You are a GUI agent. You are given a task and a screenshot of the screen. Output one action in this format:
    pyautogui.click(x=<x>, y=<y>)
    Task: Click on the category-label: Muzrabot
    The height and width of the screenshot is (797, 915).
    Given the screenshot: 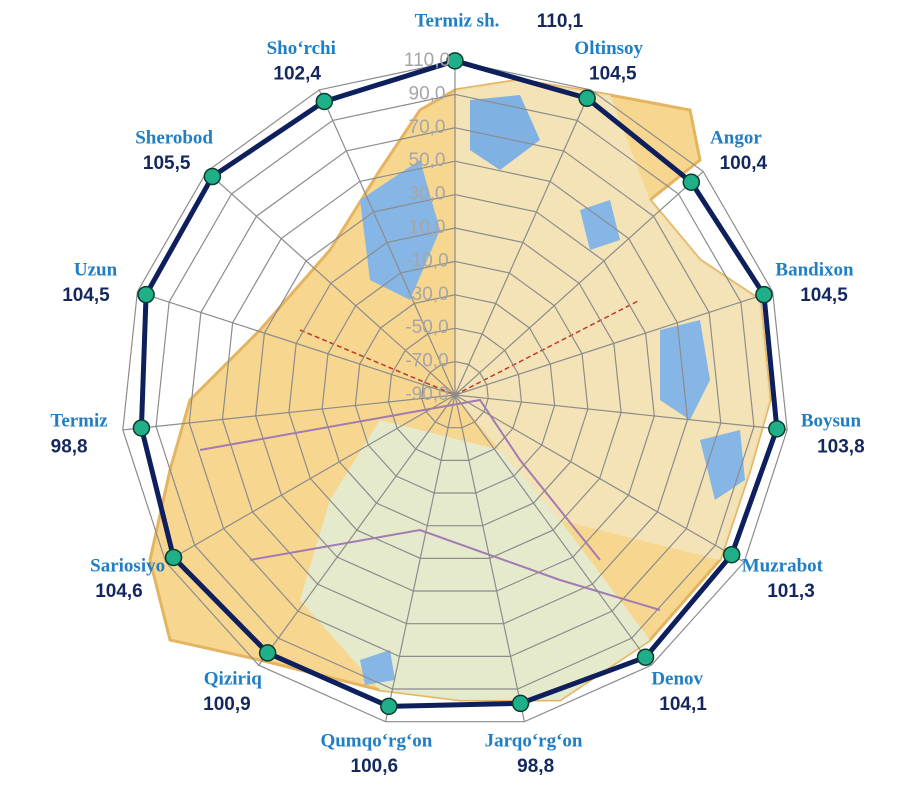 What is the action you would take?
    pyautogui.click(x=783, y=565)
    